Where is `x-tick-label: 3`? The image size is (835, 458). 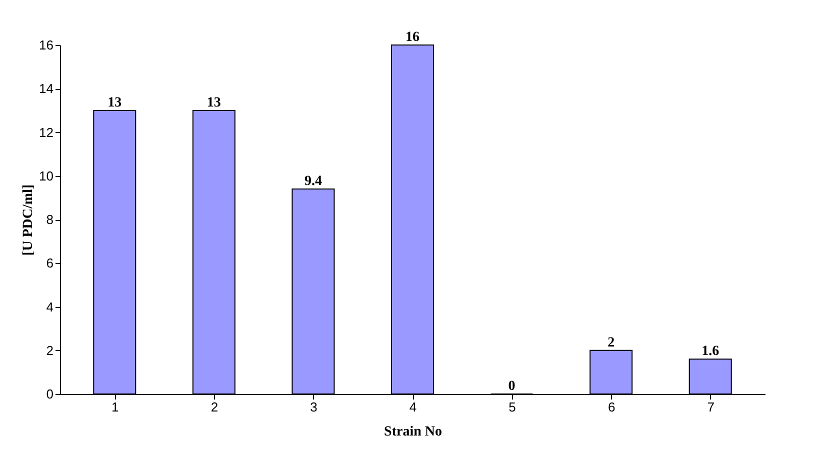
x-tick-label: 3 is located at coordinates (314, 407).